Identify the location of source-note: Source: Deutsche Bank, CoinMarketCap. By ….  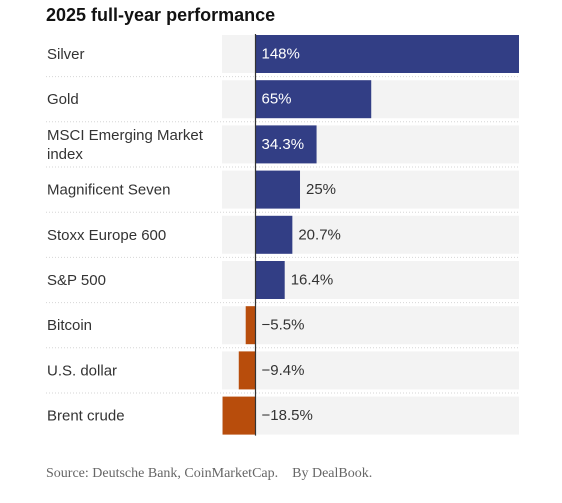
(209, 474).